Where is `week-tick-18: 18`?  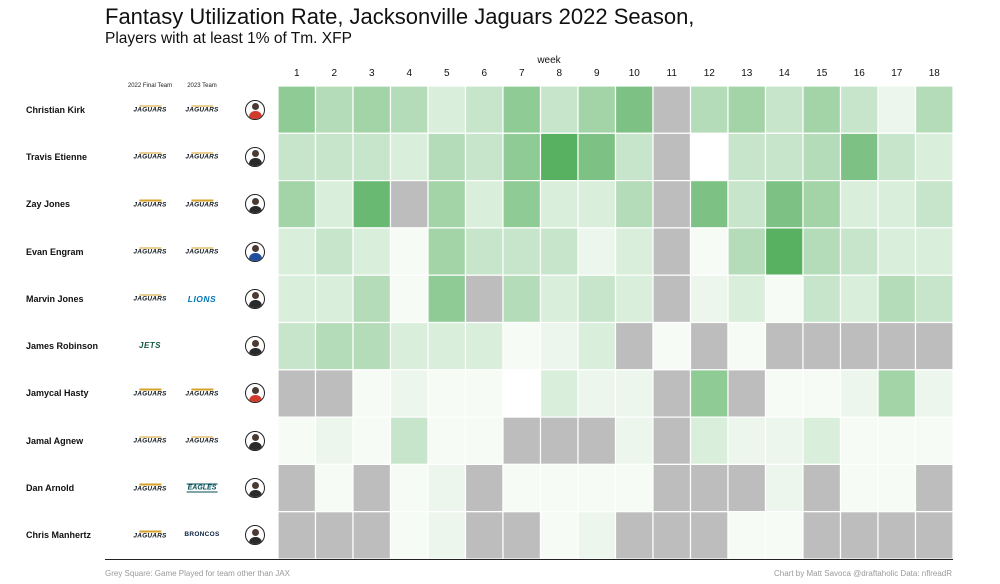 week-tick-18: 18 is located at coordinates (934, 73).